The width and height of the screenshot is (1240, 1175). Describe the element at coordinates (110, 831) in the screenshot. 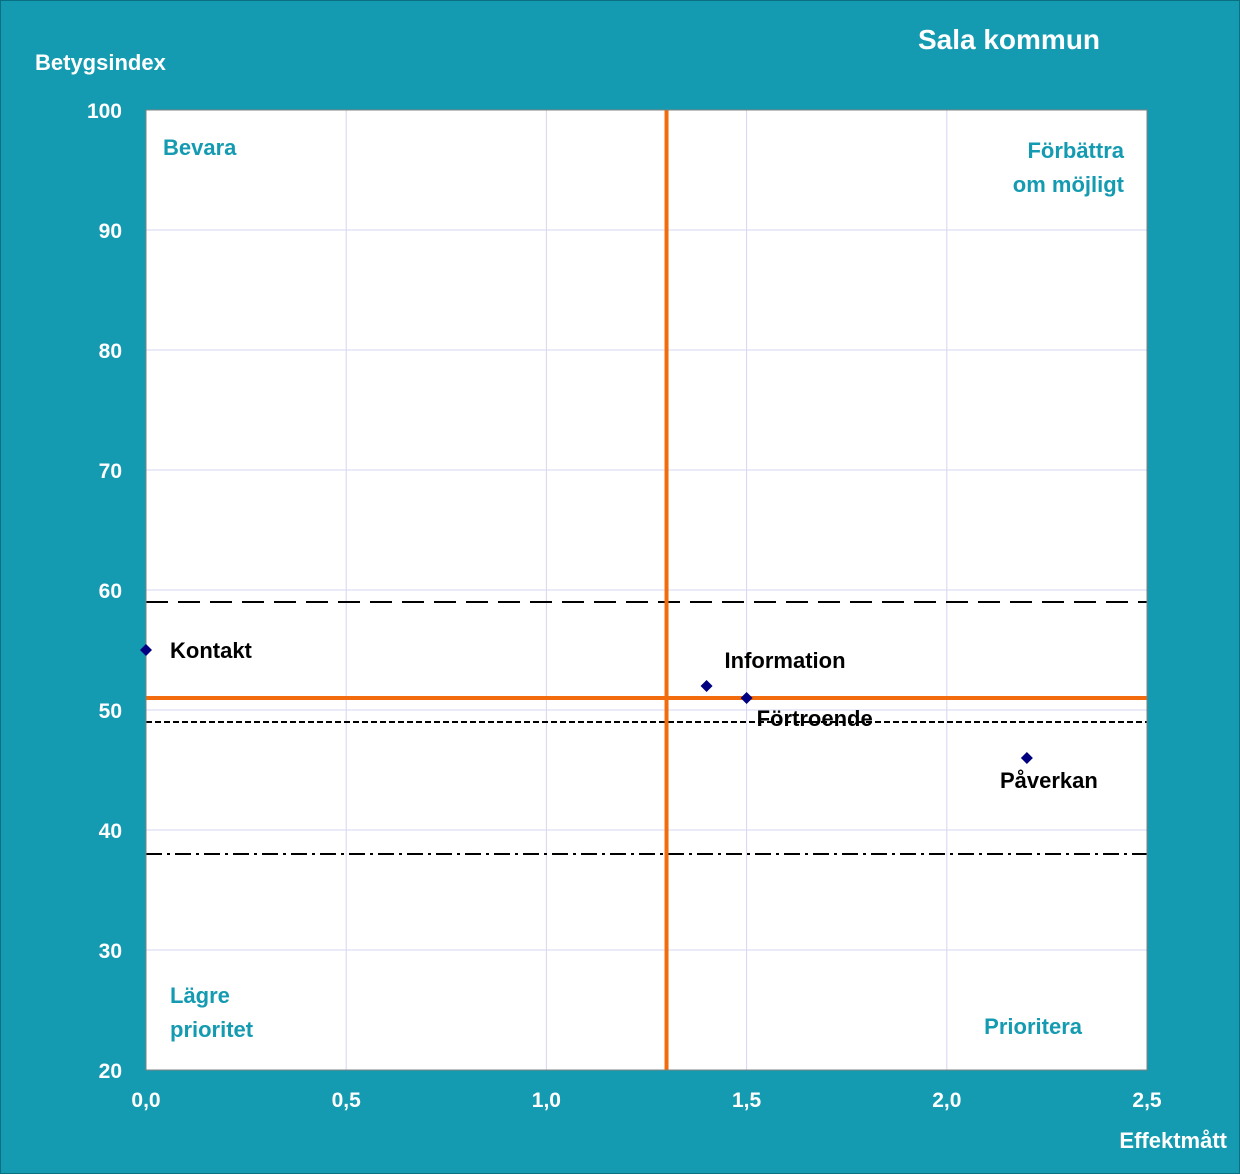

I see `y-tick-label: 40` at that location.